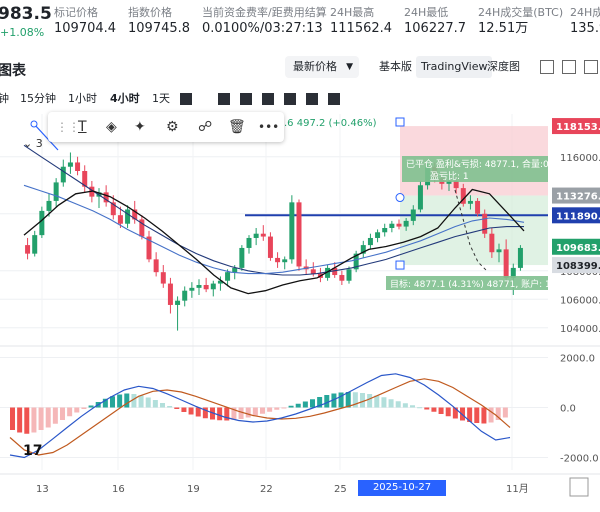 This screenshot has width=600, height=512. I want to click on text-icon: T, so click(82, 127).